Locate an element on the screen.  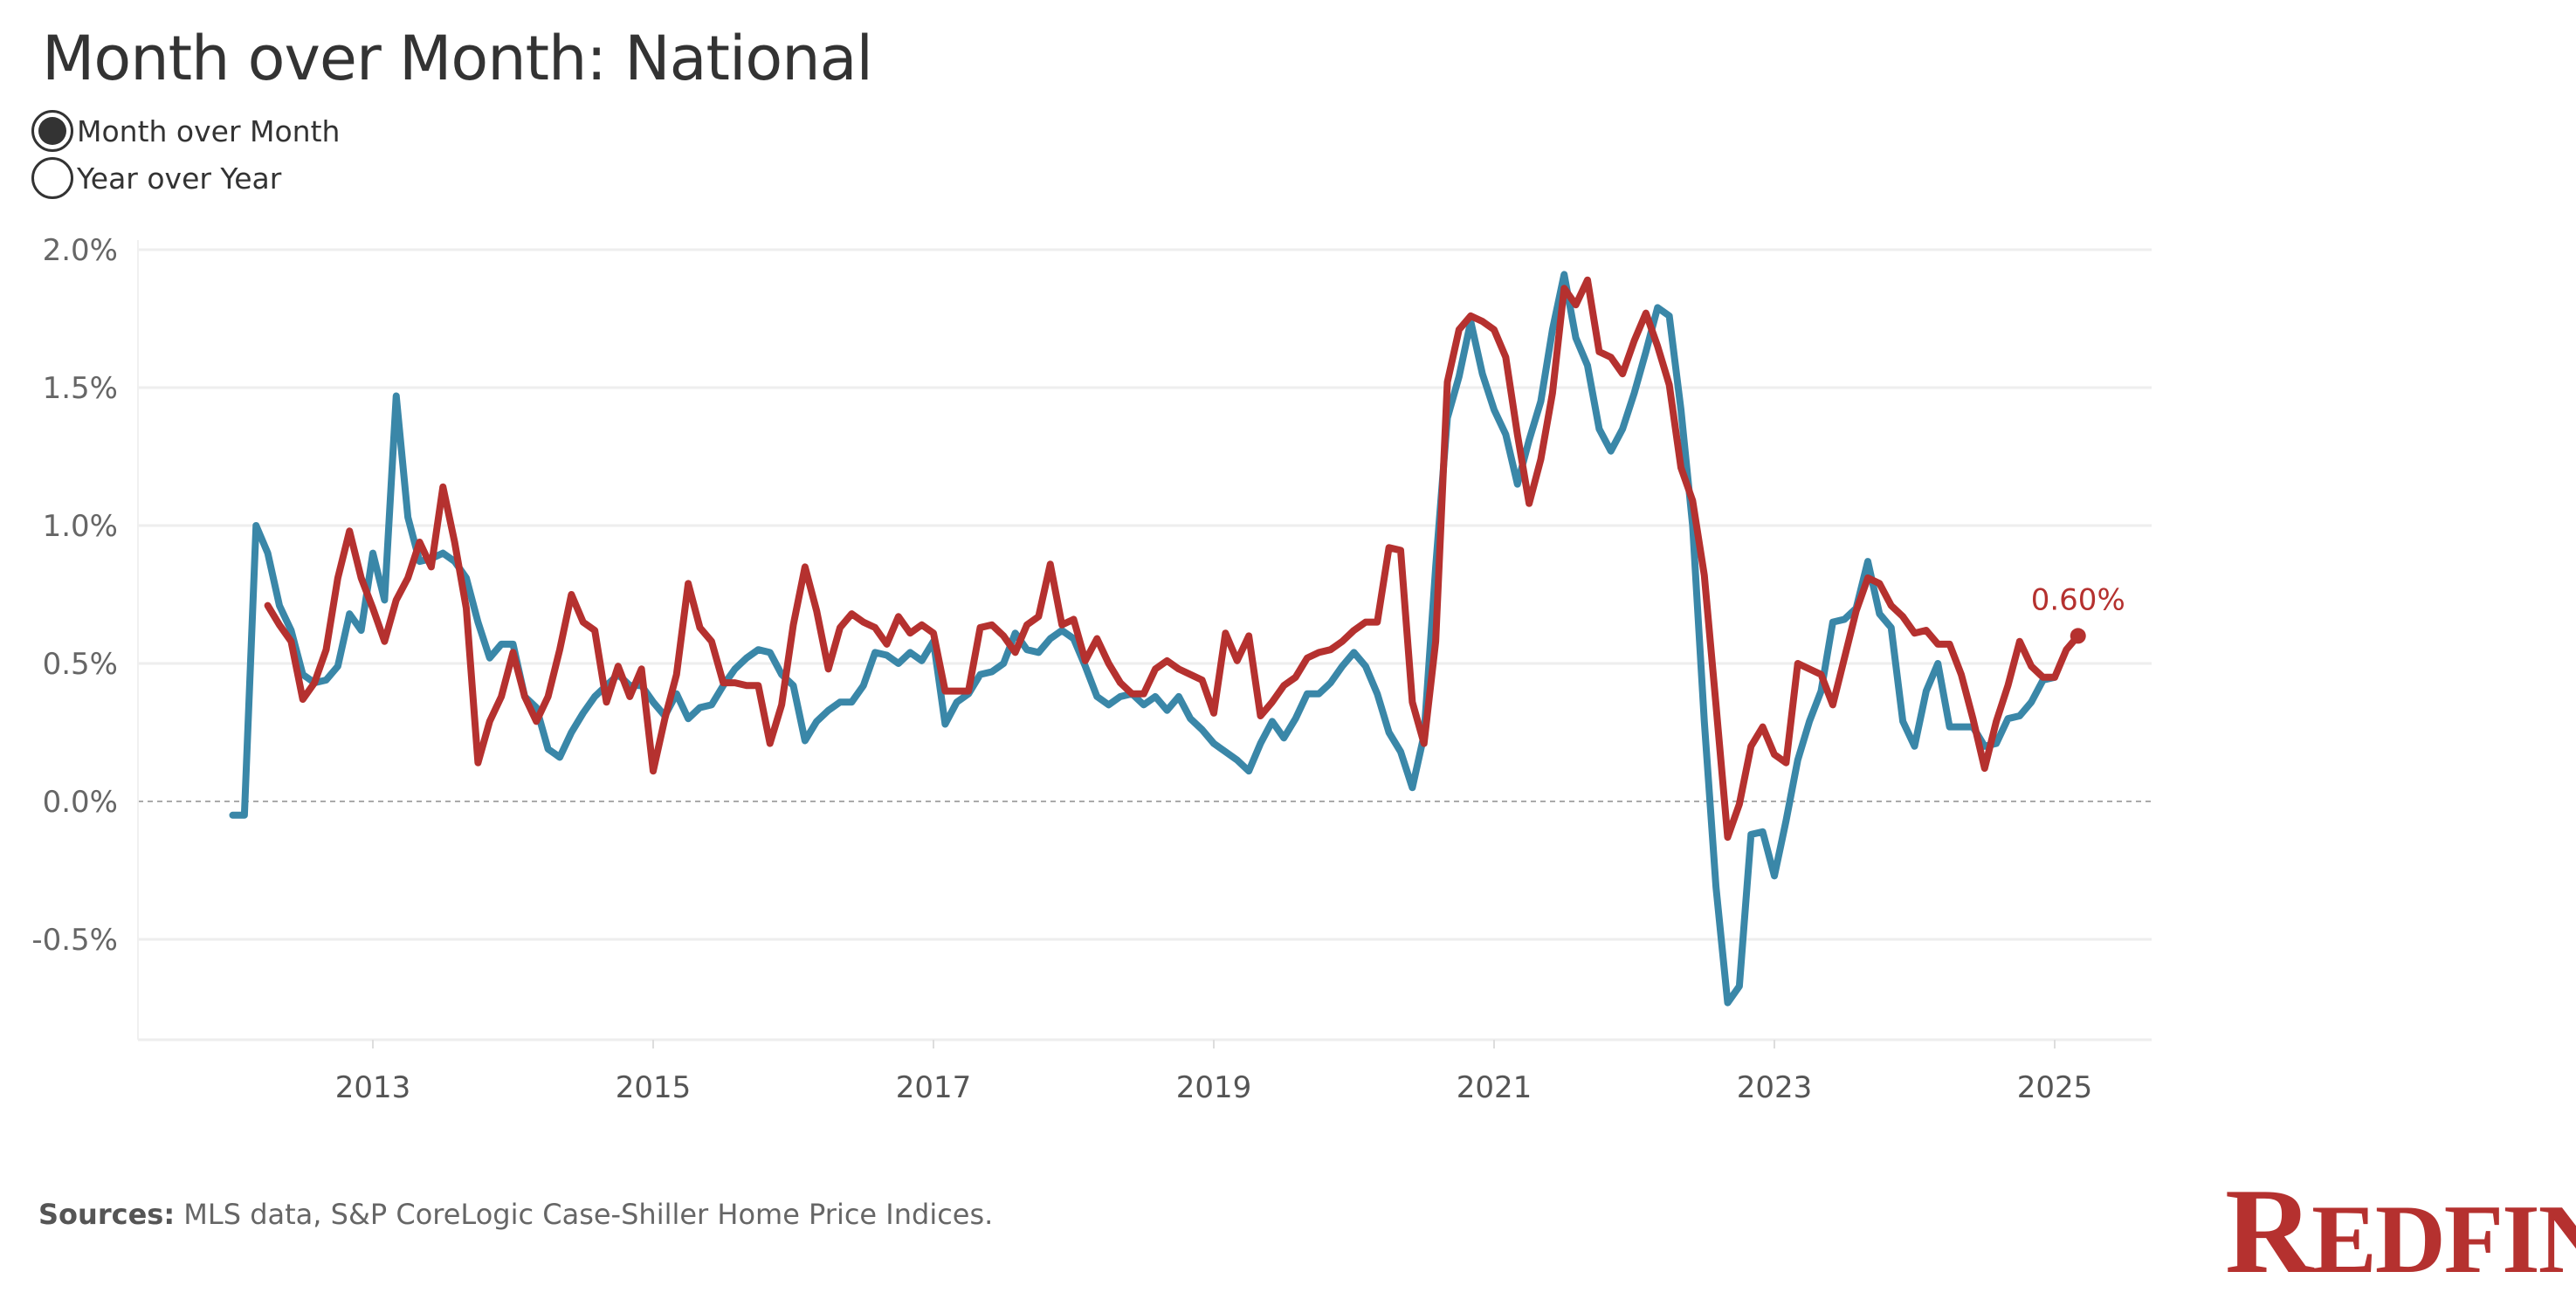
radio-selected-icon is located at coordinates (52, 131).